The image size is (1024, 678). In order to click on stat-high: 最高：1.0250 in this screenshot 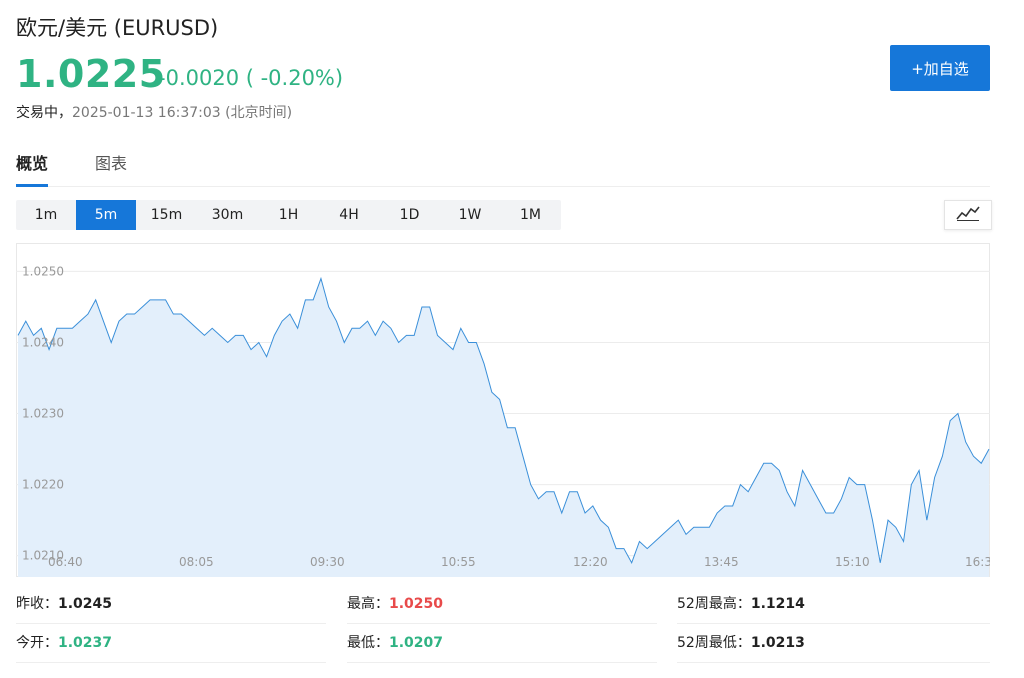, I will do `click(502, 604)`.